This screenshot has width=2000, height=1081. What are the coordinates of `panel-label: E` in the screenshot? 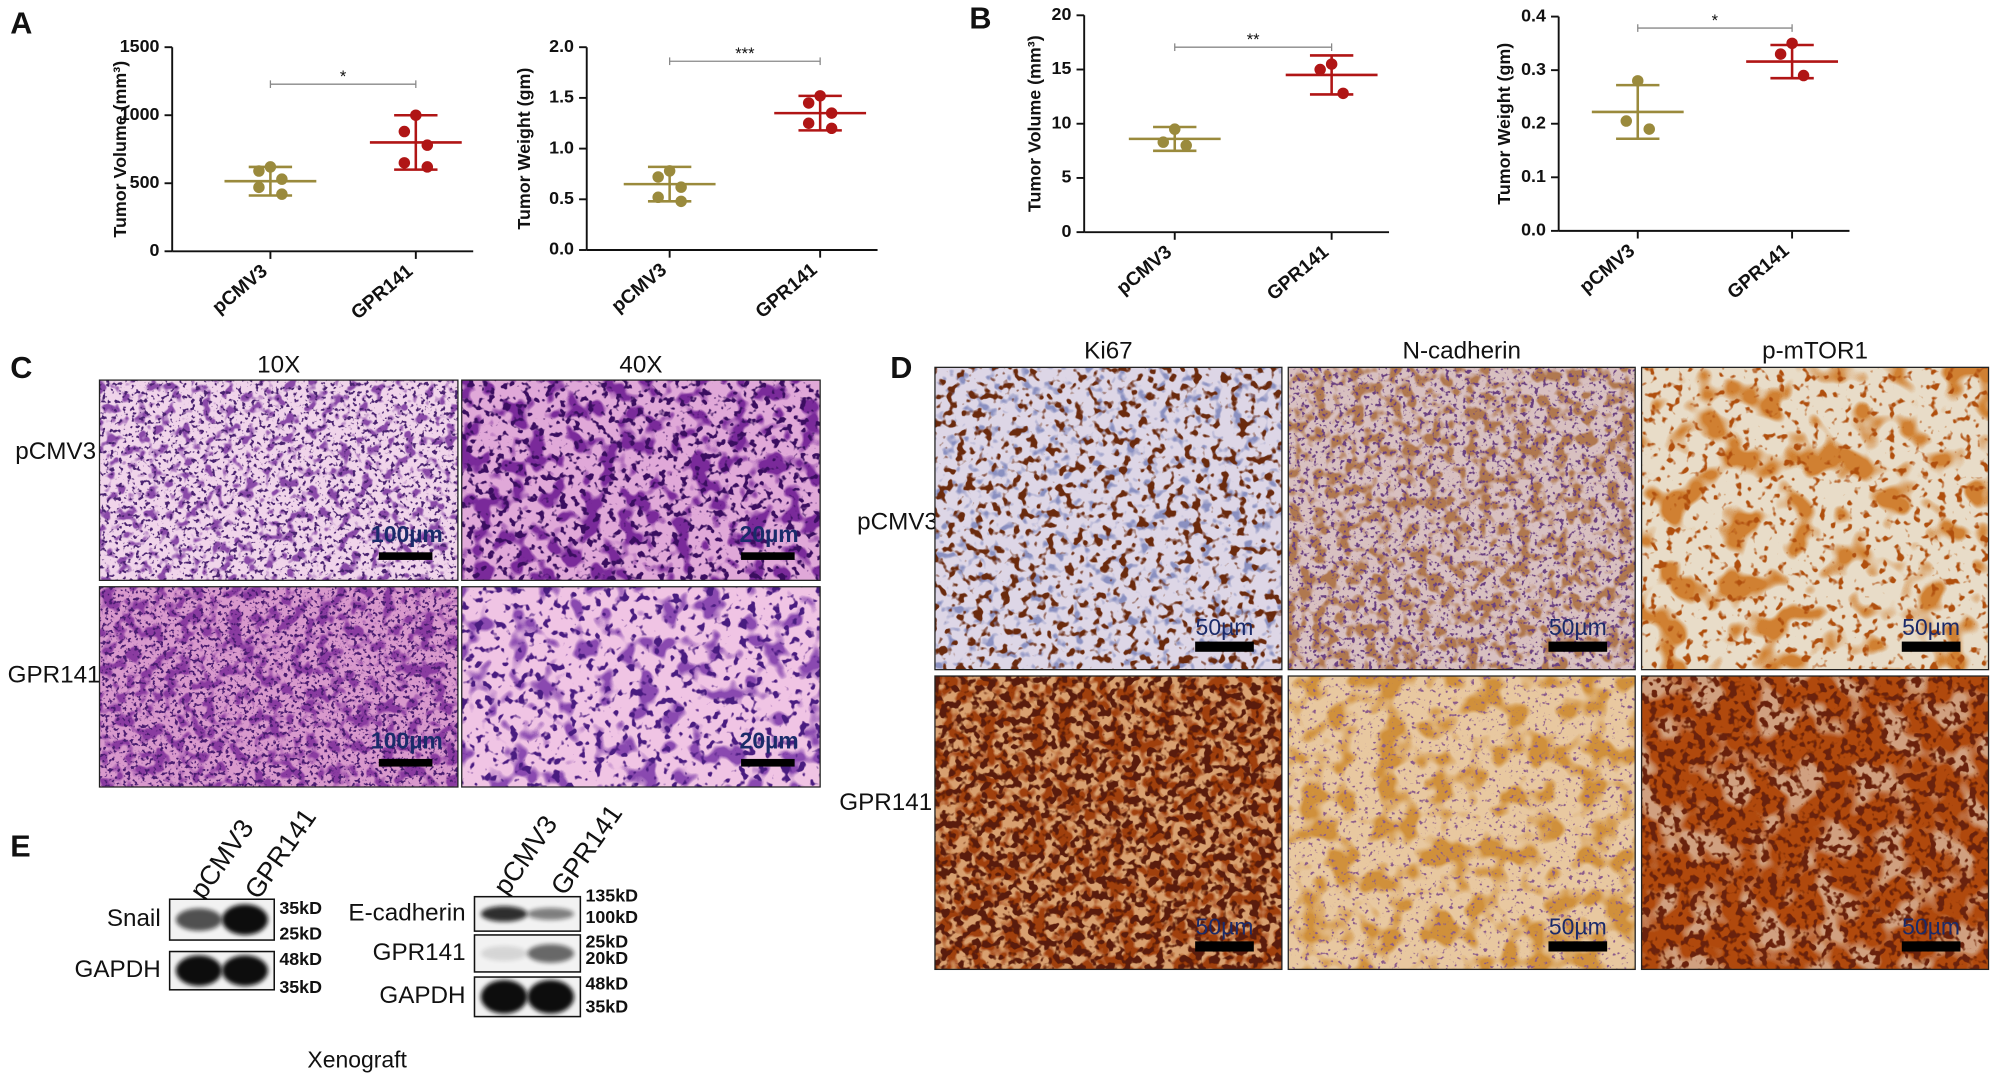 It's located at (20, 846).